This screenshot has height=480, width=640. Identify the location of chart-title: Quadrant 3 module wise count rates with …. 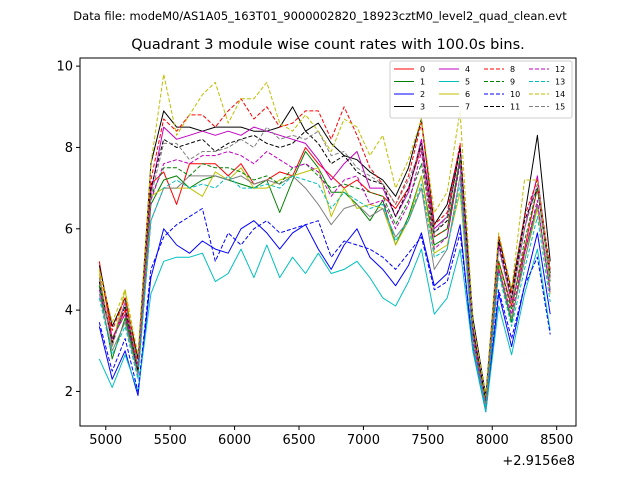
(328, 45).